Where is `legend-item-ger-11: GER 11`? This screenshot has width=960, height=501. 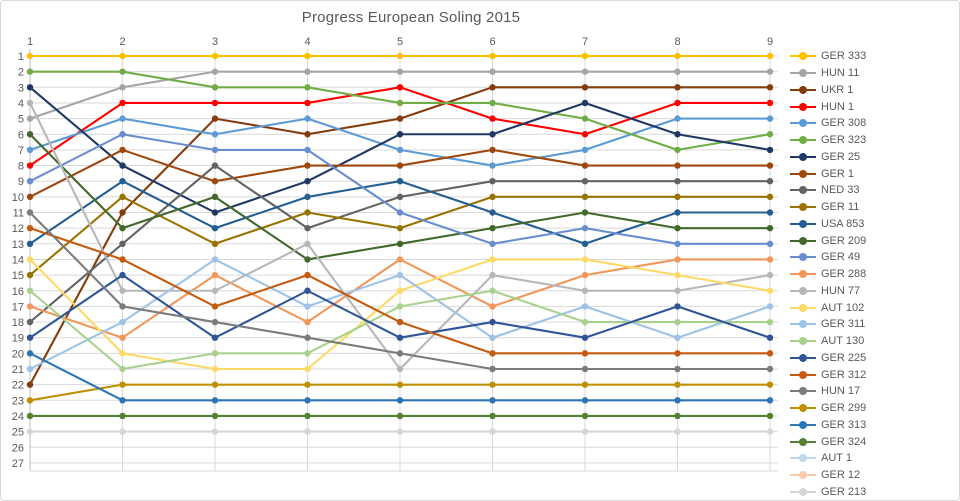
legend-item-ger-11: GER 11 is located at coordinates (872, 207).